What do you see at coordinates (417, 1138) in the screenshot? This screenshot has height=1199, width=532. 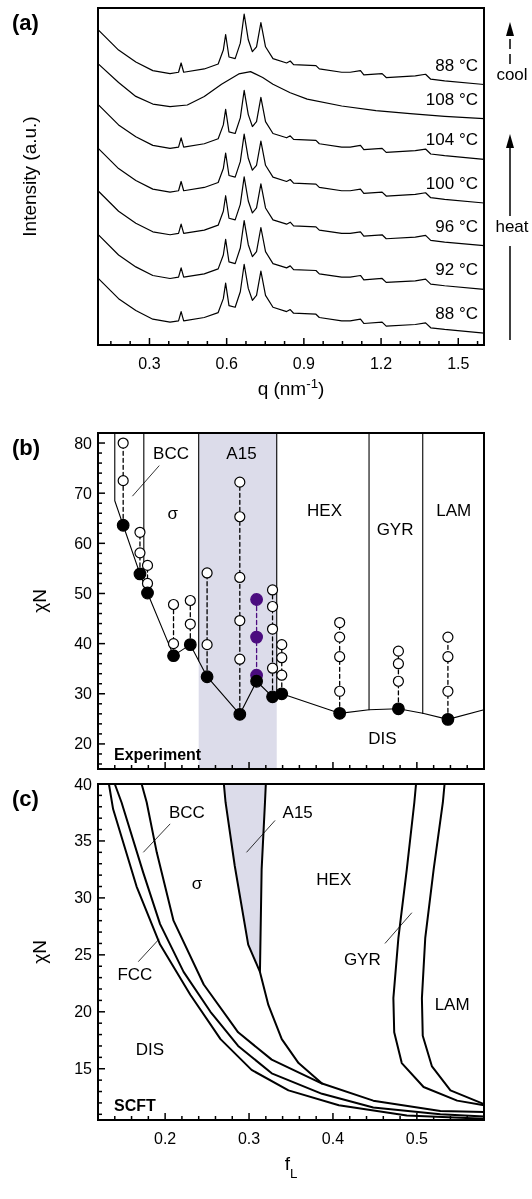 I see `x-tick-label: 0.5` at bounding box center [417, 1138].